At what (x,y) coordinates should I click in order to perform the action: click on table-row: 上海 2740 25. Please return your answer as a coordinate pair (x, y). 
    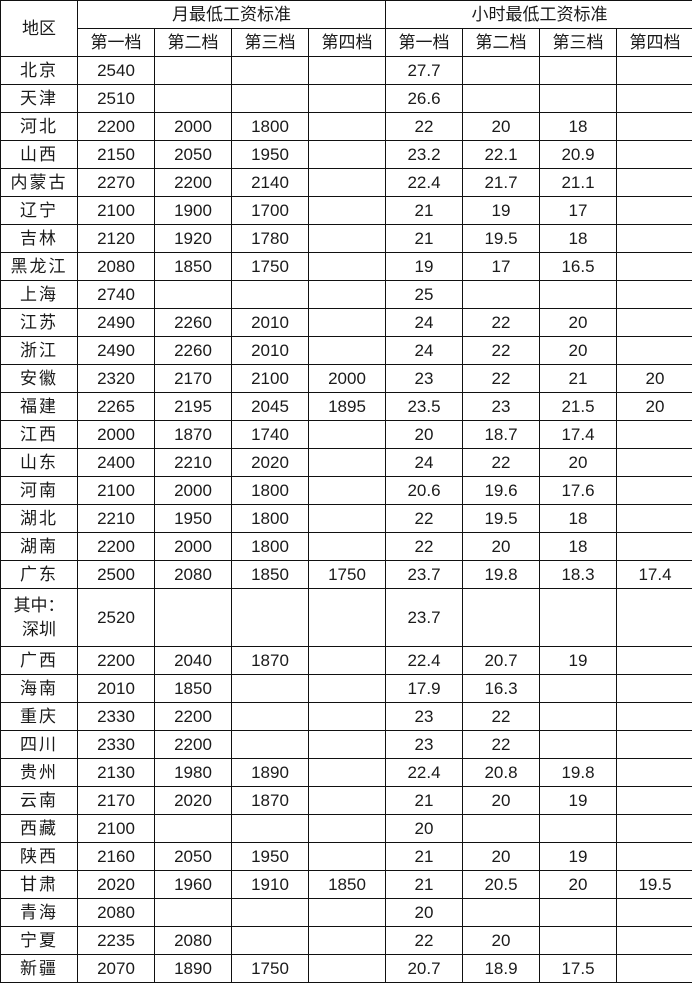
    Looking at the image, I should click on (346, 294).